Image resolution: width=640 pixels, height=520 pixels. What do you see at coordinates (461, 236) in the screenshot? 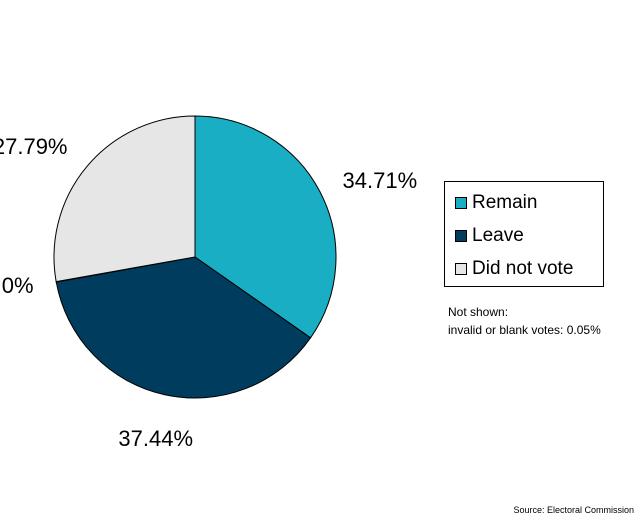
I see `legend-swatch-leave` at bounding box center [461, 236].